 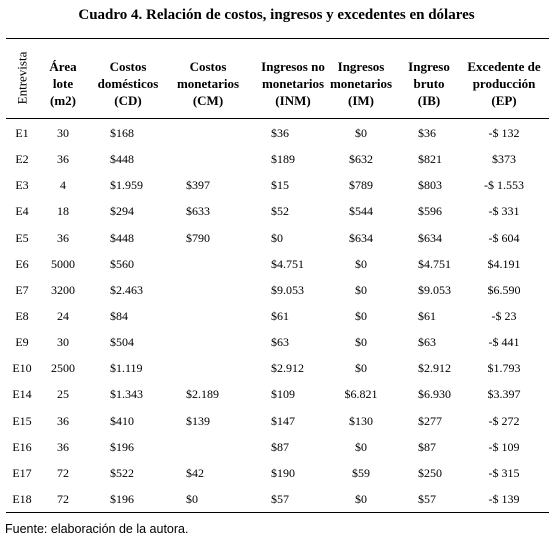 I want to click on table-cell: $803, so click(x=430, y=185).